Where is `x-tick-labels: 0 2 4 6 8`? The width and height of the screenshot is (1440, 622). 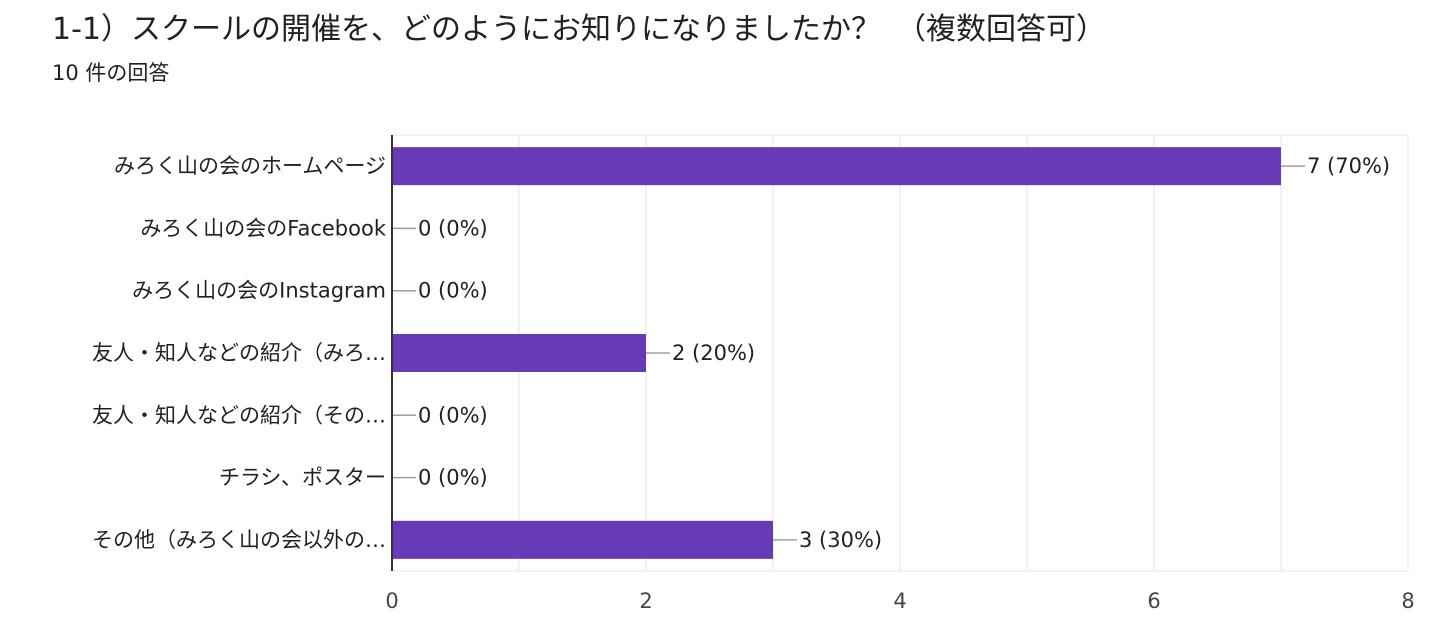
x-tick-labels: 0 2 4 6 8 is located at coordinates (899, 601).